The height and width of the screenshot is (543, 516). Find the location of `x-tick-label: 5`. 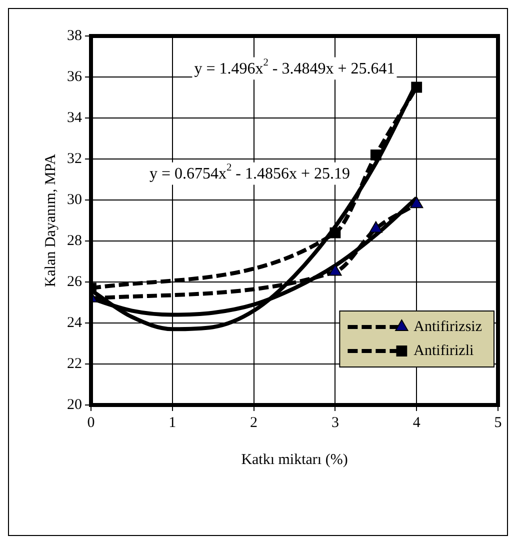

x-tick-label: 5 is located at coordinates (498, 422).